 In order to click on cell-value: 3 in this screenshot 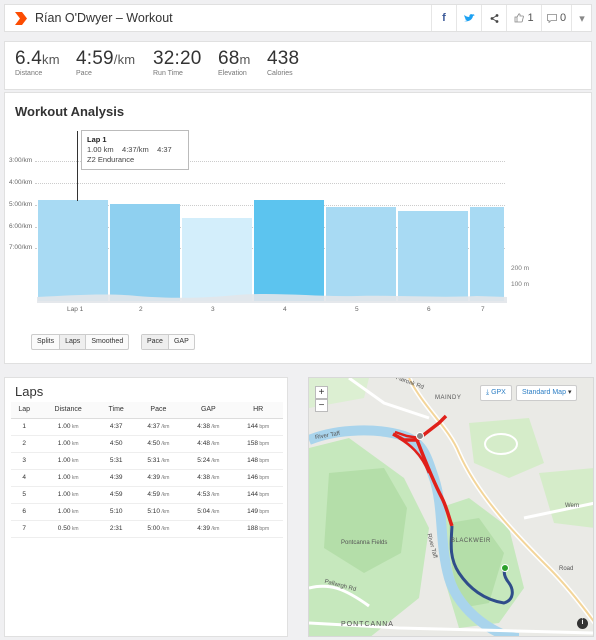, I will do `click(24, 460)`.